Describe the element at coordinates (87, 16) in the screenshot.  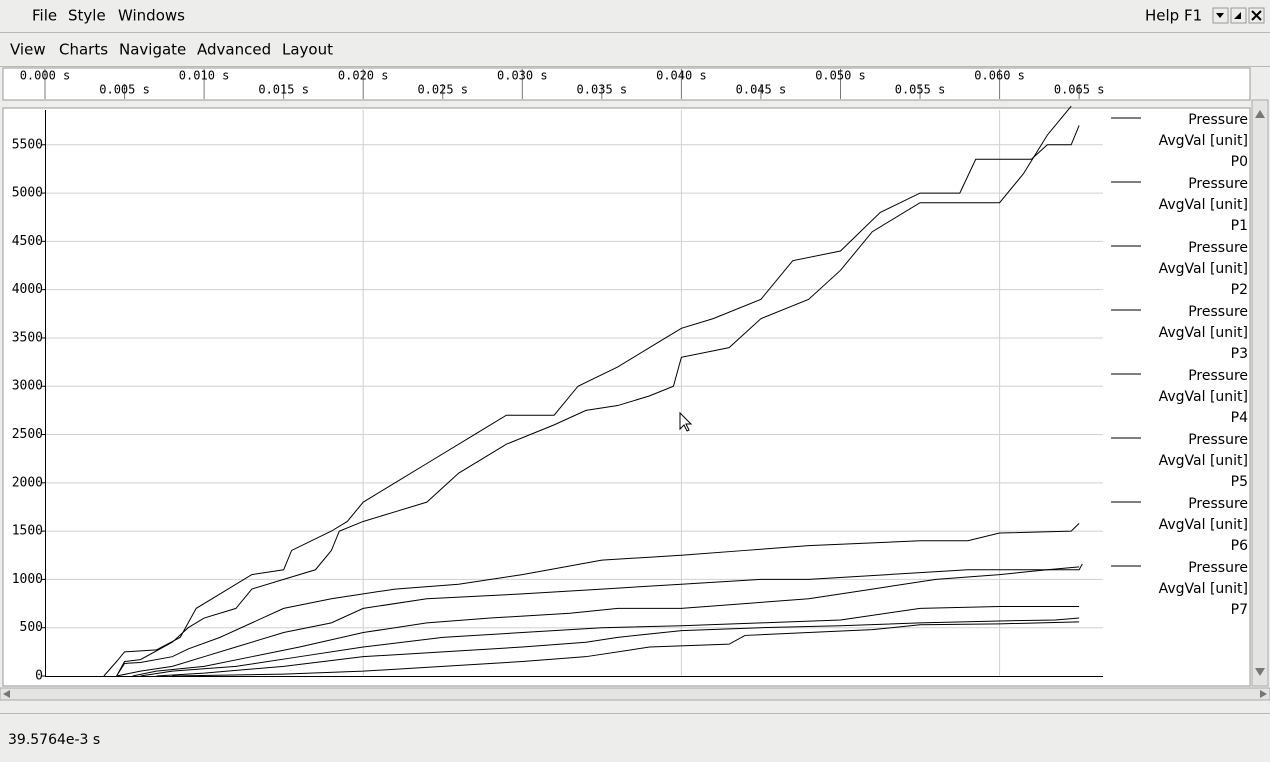
I see `menu-item: Style` at that location.